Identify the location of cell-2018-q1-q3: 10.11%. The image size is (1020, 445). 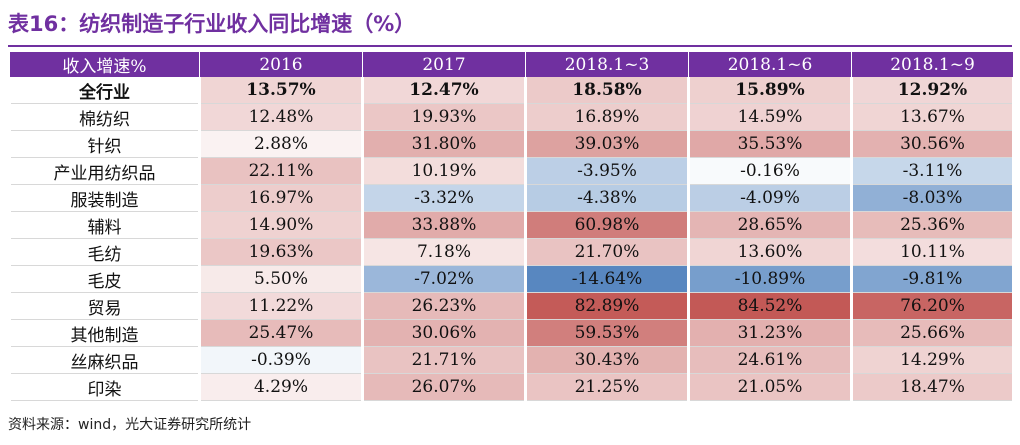
(932, 252).